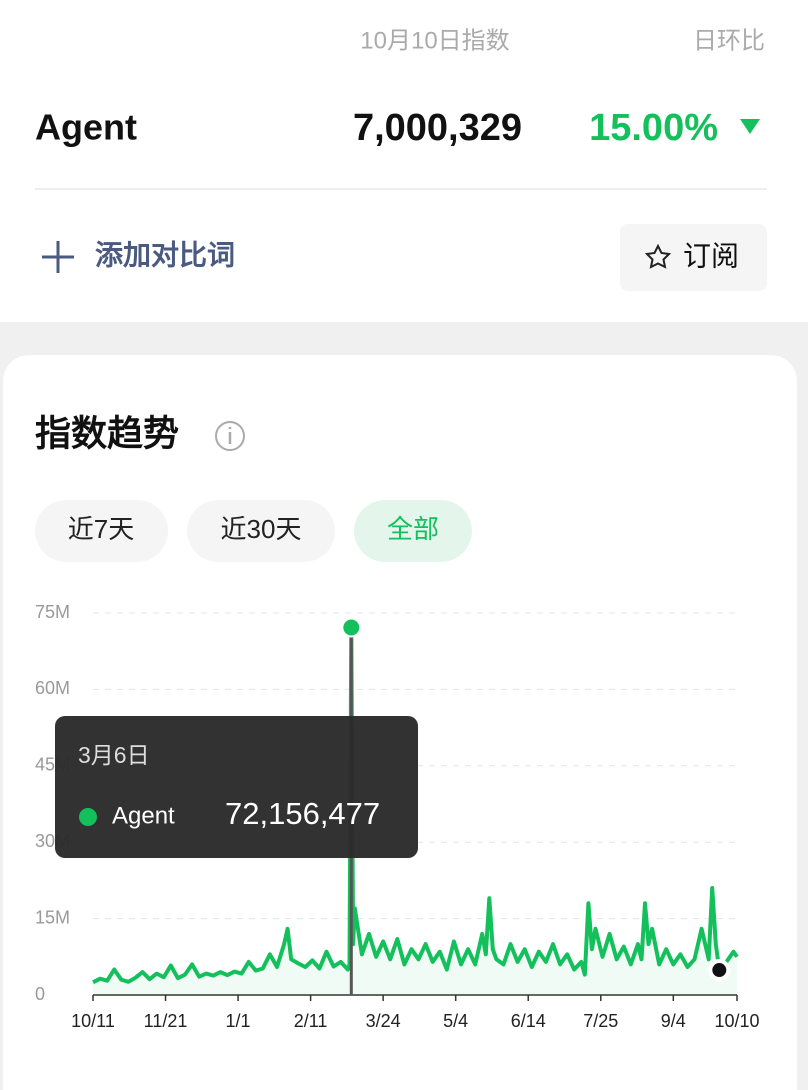 The height and width of the screenshot is (1090, 808). What do you see at coordinates (434, 40) in the screenshot?
I see `date-label: 10月10日指数` at bounding box center [434, 40].